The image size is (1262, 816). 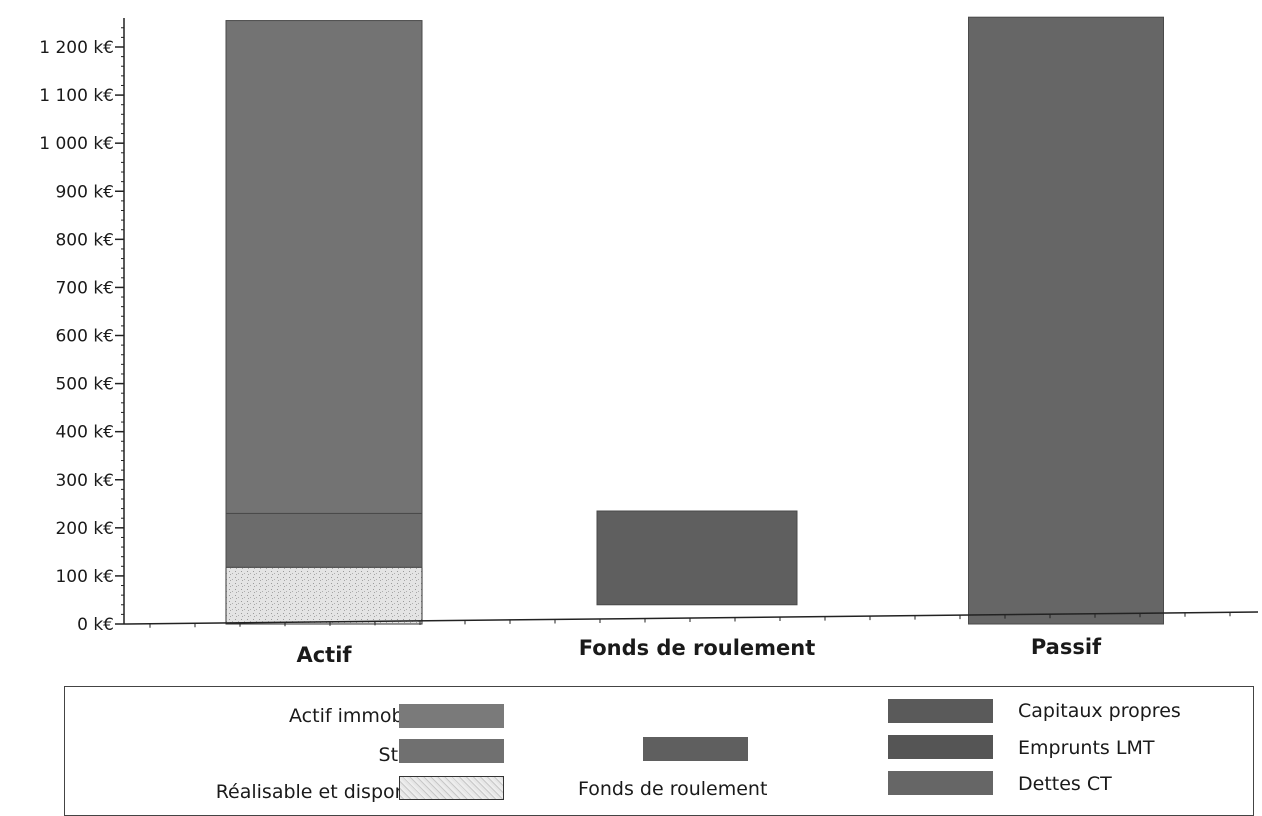 I want to click on y-tick-label: 500 k€, so click(x=84, y=385).